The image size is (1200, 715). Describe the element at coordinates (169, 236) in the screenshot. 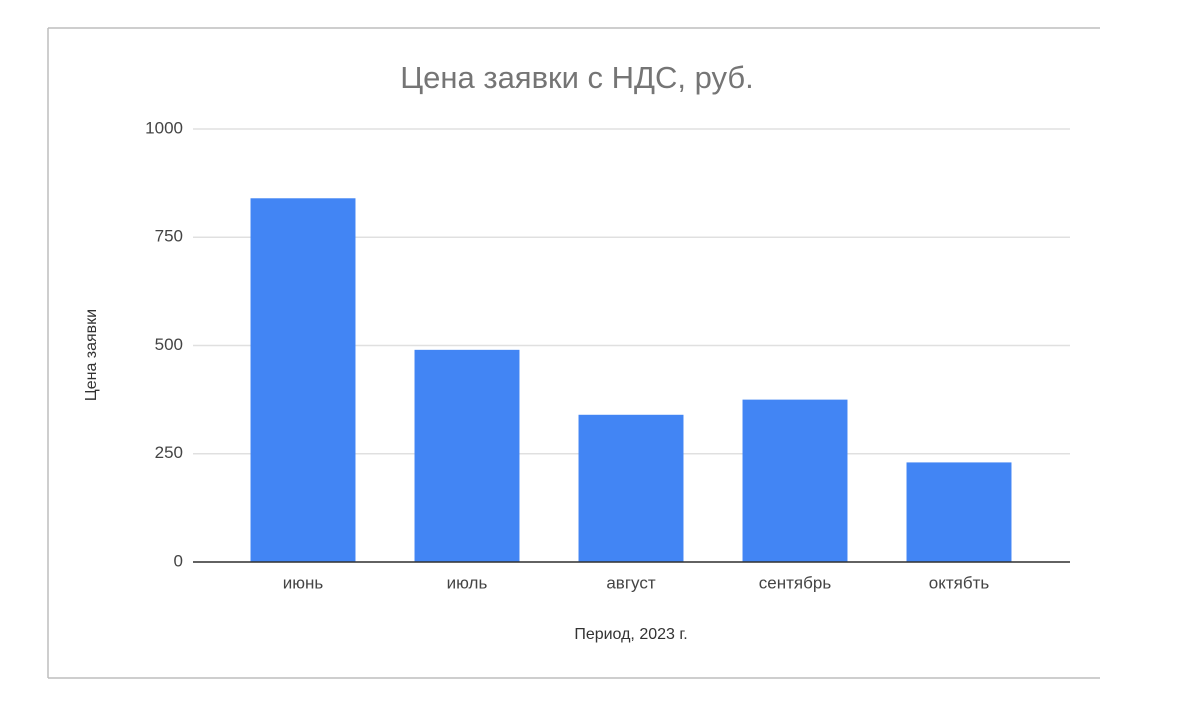

I see `y-tick-label: 750` at that location.